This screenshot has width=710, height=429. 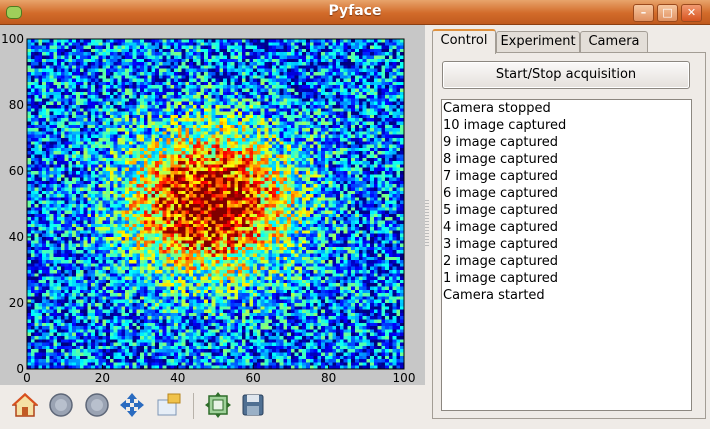 I want to click on log-entry: 5 image captured, so click(x=566, y=210).